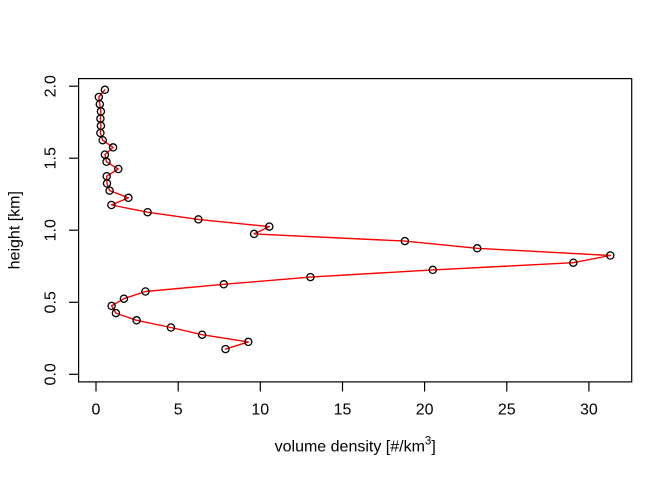 Image resolution: width=672 pixels, height=480 pixels. I want to click on svg-text: volume density [#/km3], so click(355, 446).